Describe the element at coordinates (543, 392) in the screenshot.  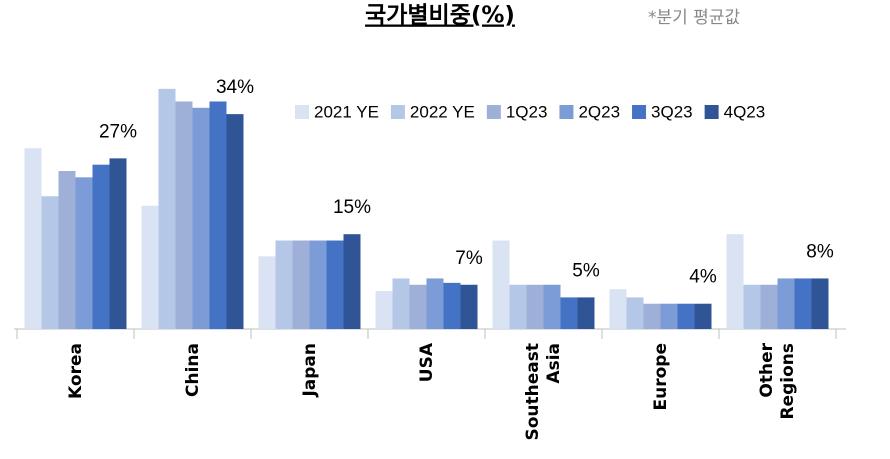
I see `x-tick-label-text: Southeast Asia` at that location.